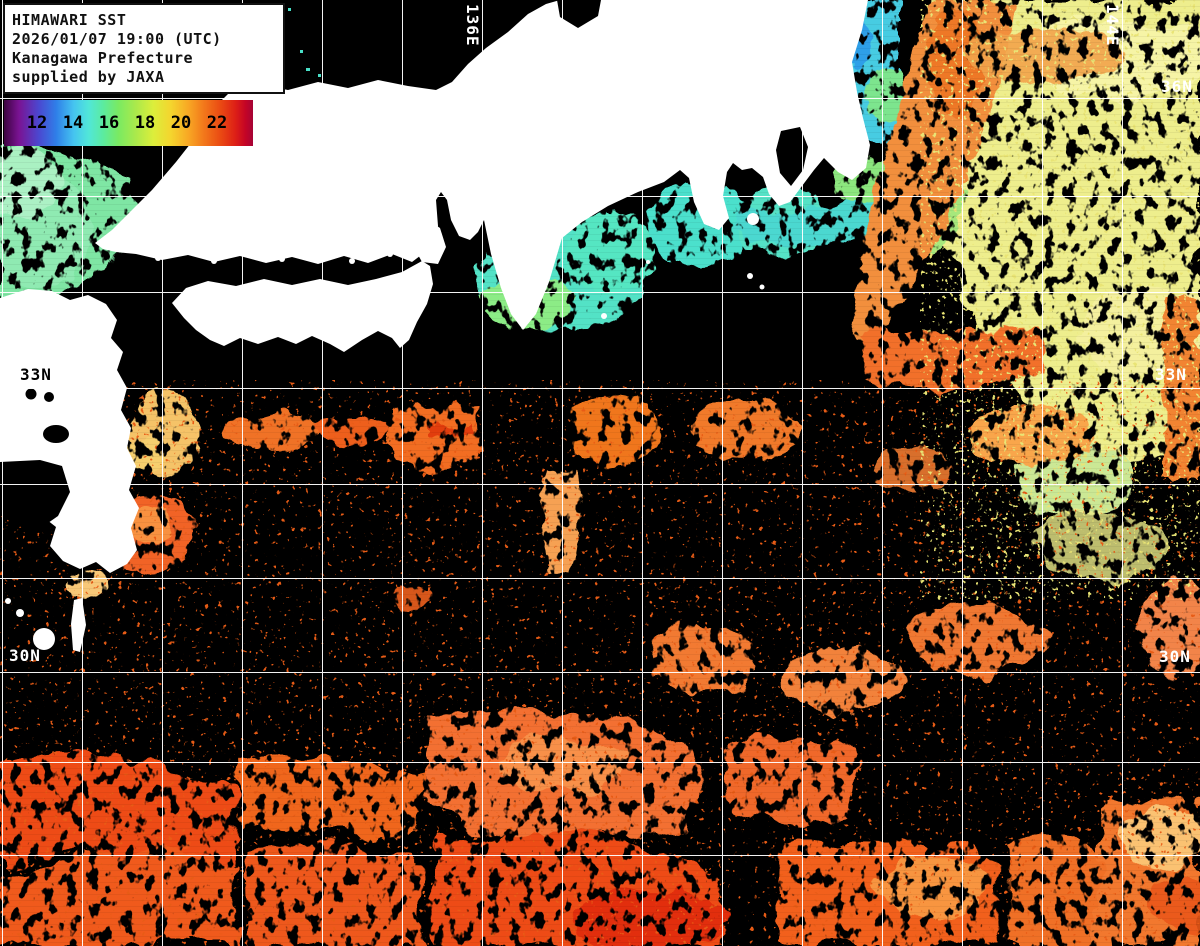  What do you see at coordinates (37, 123) in the screenshot?
I see `colorbar-tick: 12` at bounding box center [37, 123].